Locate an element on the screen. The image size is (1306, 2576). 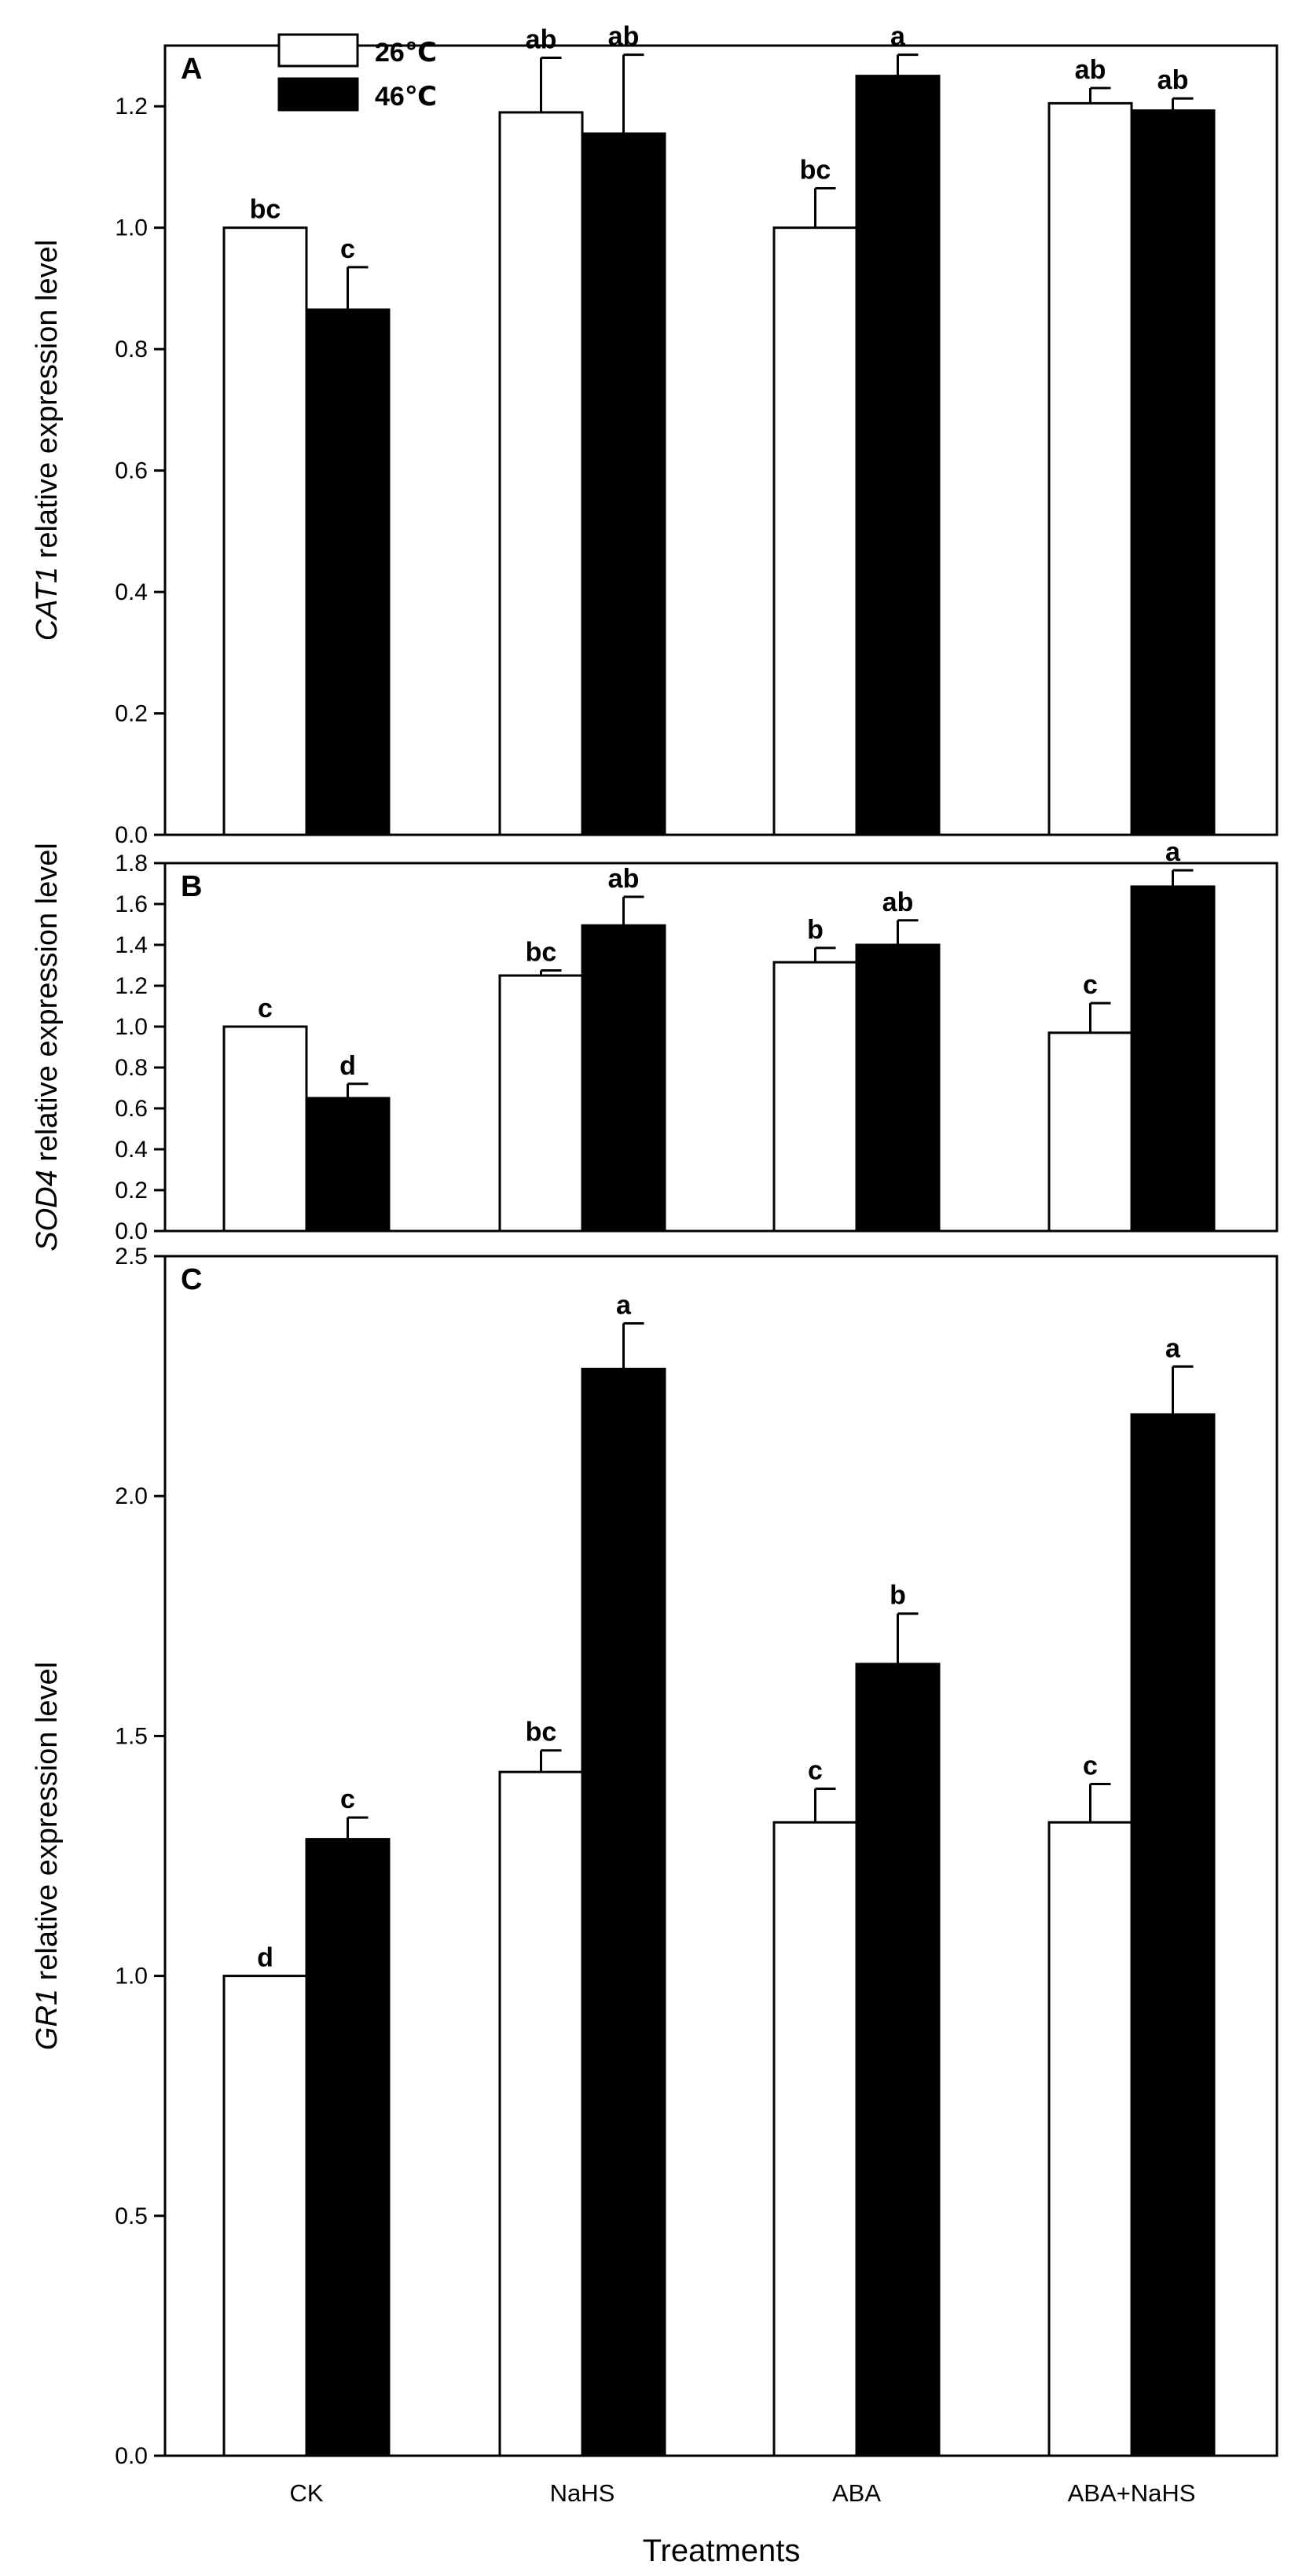
legend-label: 46℃ is located at coordinates (406, 97).